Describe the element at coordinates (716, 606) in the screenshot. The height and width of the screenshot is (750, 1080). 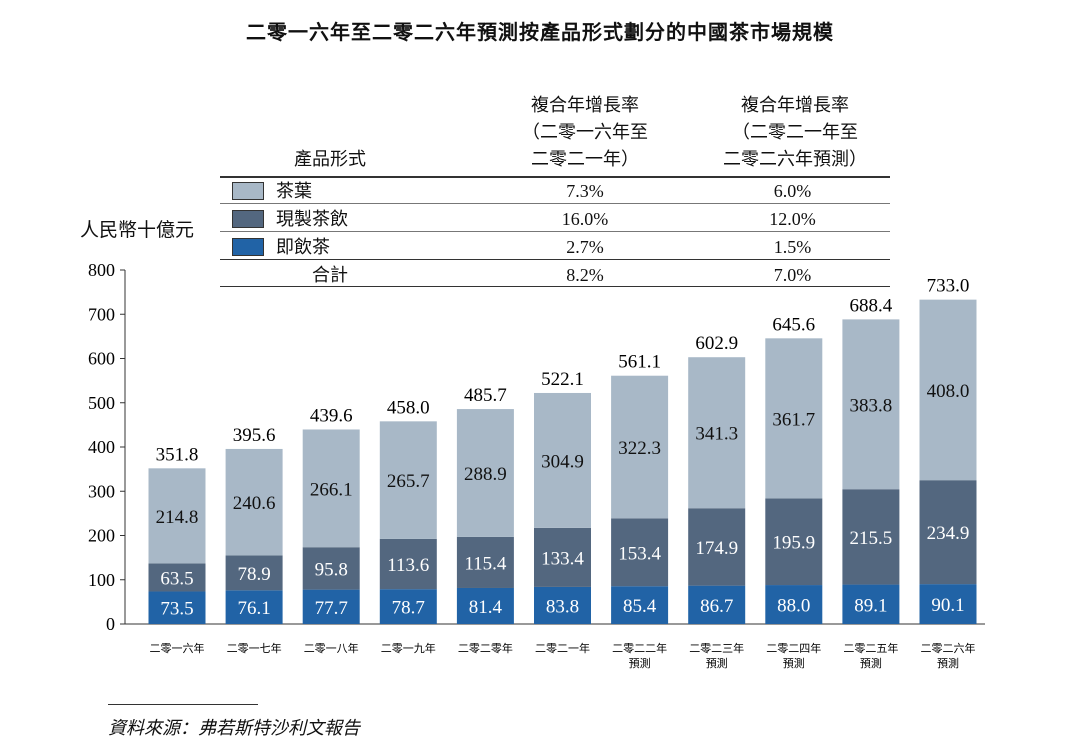
I see `segment-label: 86.7` at that location.